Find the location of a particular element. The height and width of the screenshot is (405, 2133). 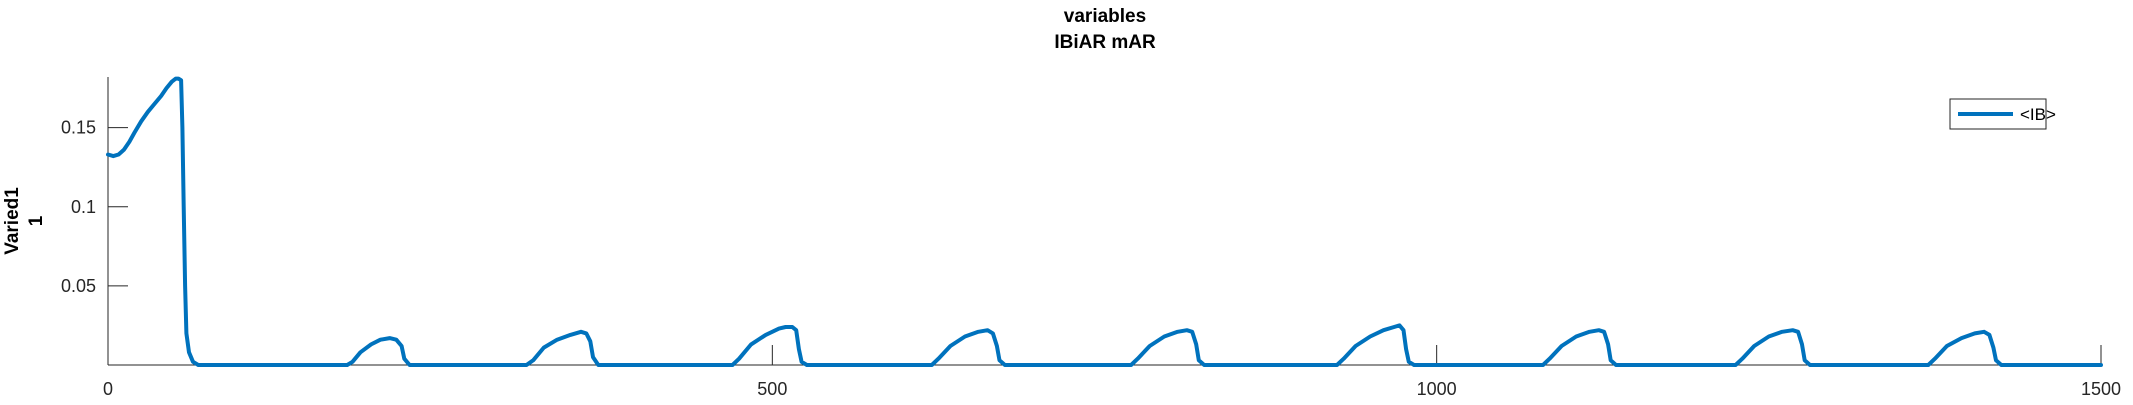

y-axis-label: Varied1 1 is located at coordinates (24, 221).